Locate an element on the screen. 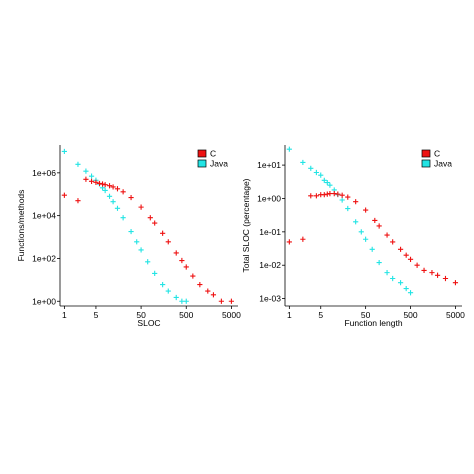  y-tick-label: 1e+06 is located at coordinates (44, 173).